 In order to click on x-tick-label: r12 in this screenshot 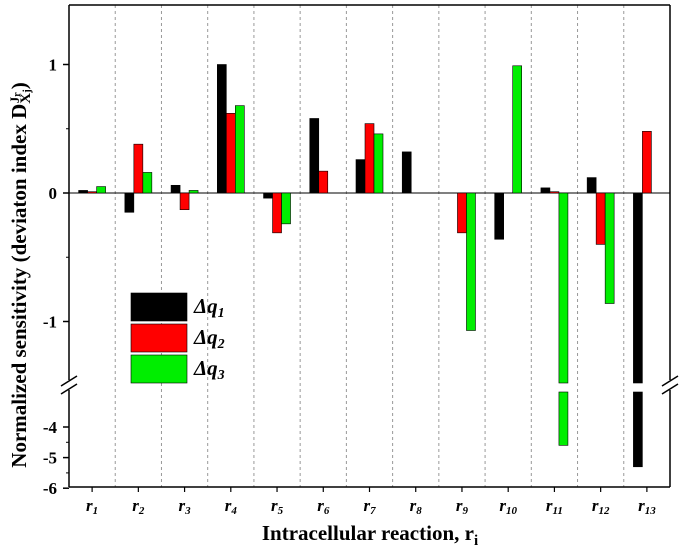, I will do `click(601, 506)`.